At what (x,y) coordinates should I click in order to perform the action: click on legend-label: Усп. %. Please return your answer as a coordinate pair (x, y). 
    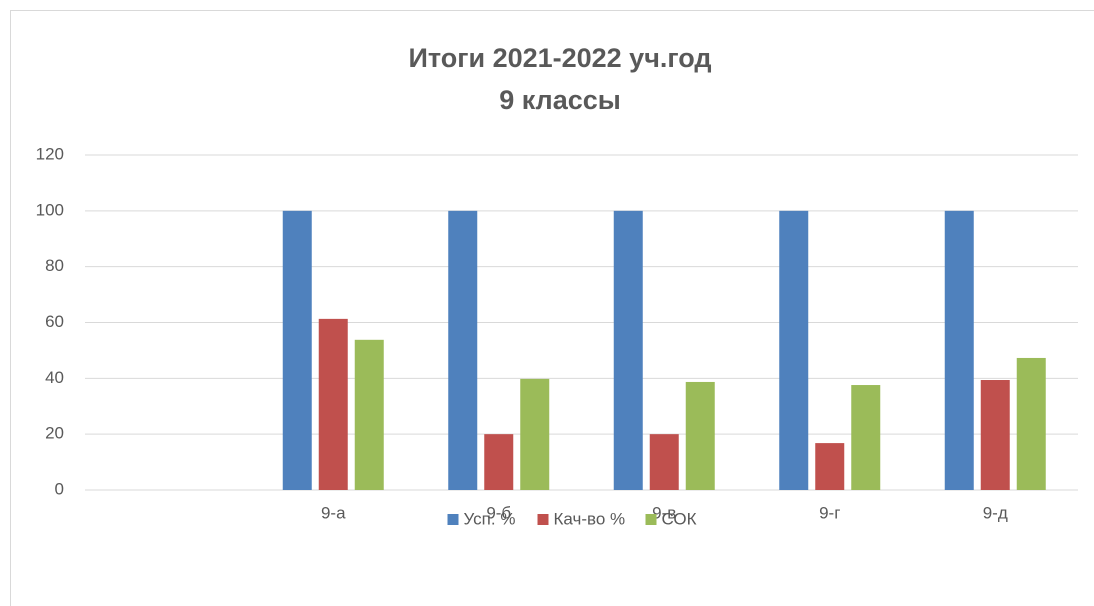
    Looking at the image, I should click on (490, 518).